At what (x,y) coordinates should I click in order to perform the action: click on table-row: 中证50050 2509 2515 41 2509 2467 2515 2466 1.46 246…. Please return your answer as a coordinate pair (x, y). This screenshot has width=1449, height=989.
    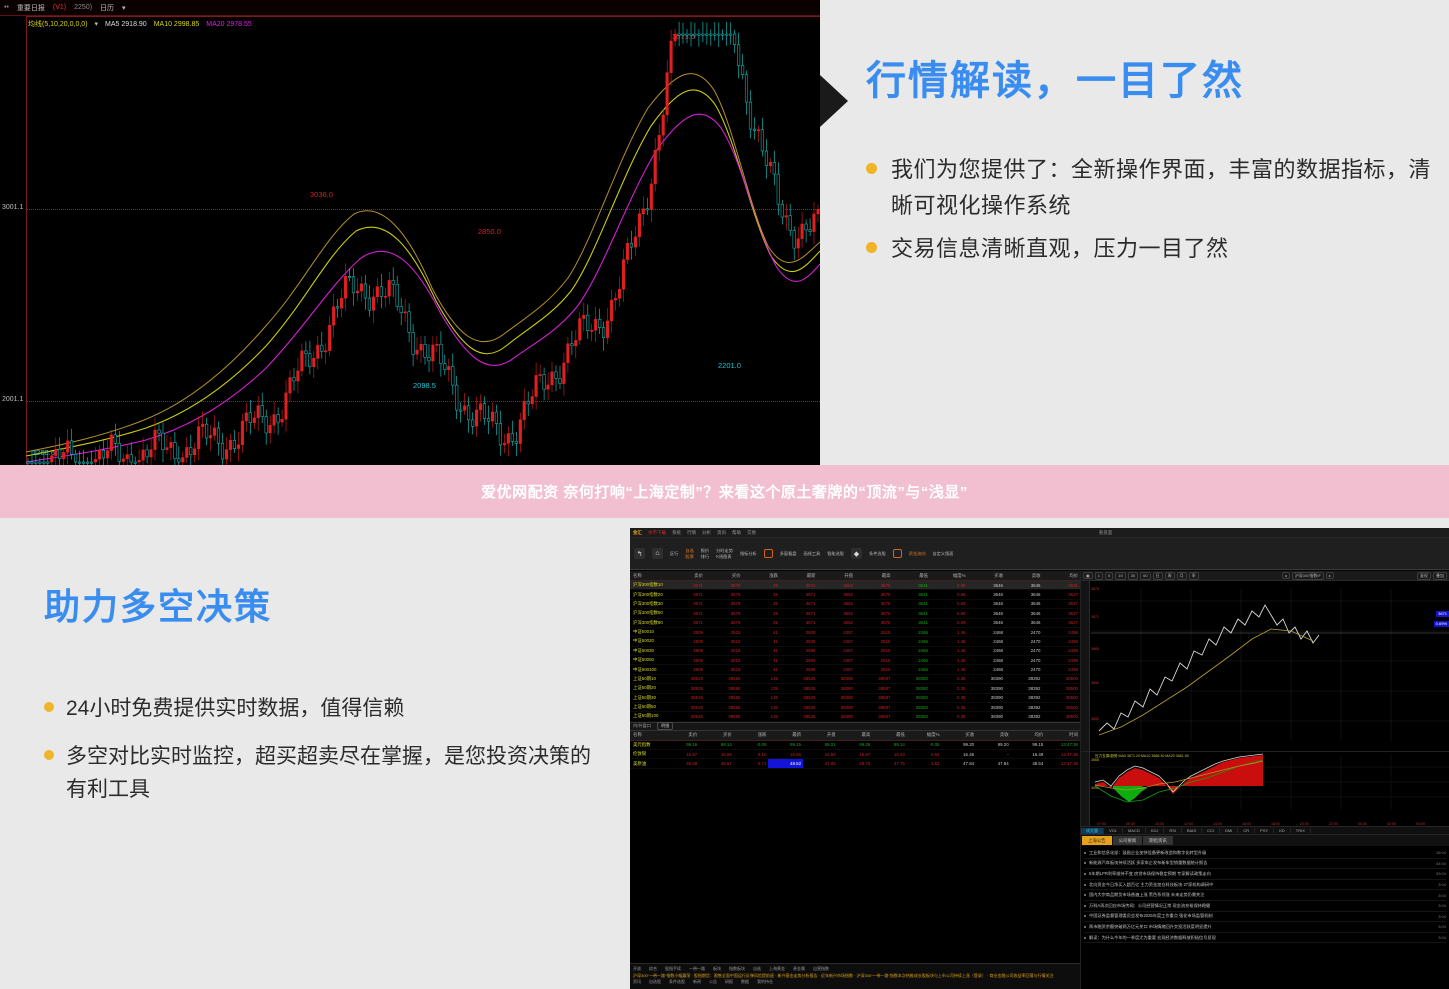
    Looking at the image, I should click on (855, 660).